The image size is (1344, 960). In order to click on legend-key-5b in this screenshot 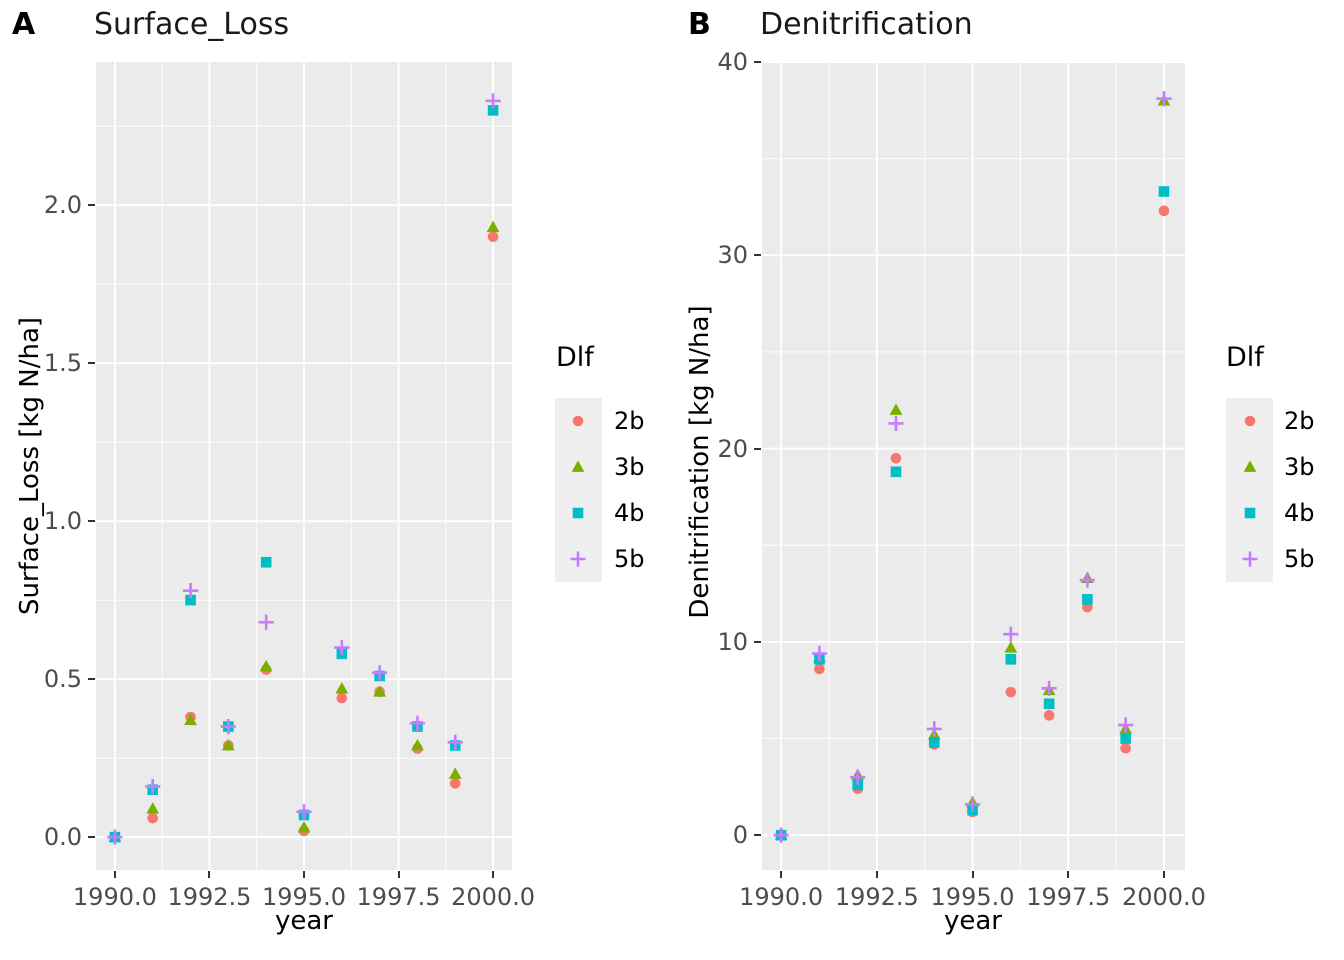, I will do `click(578, 559)`.